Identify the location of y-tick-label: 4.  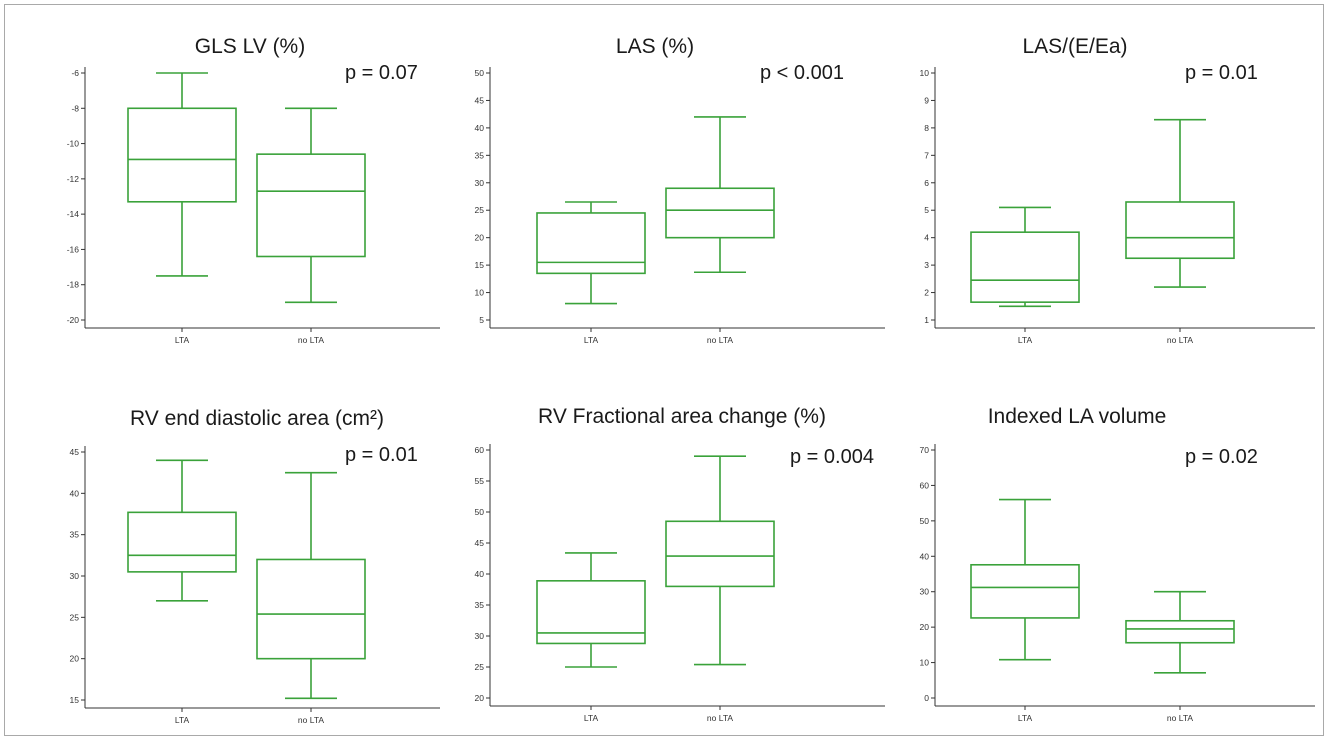
(926, 238).